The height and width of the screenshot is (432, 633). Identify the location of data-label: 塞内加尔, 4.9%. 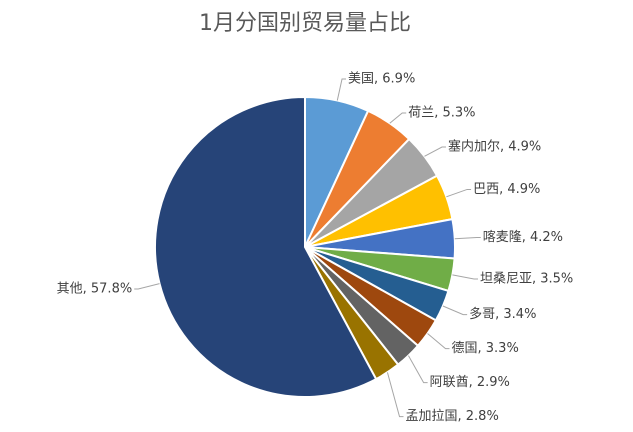
(494, 147).